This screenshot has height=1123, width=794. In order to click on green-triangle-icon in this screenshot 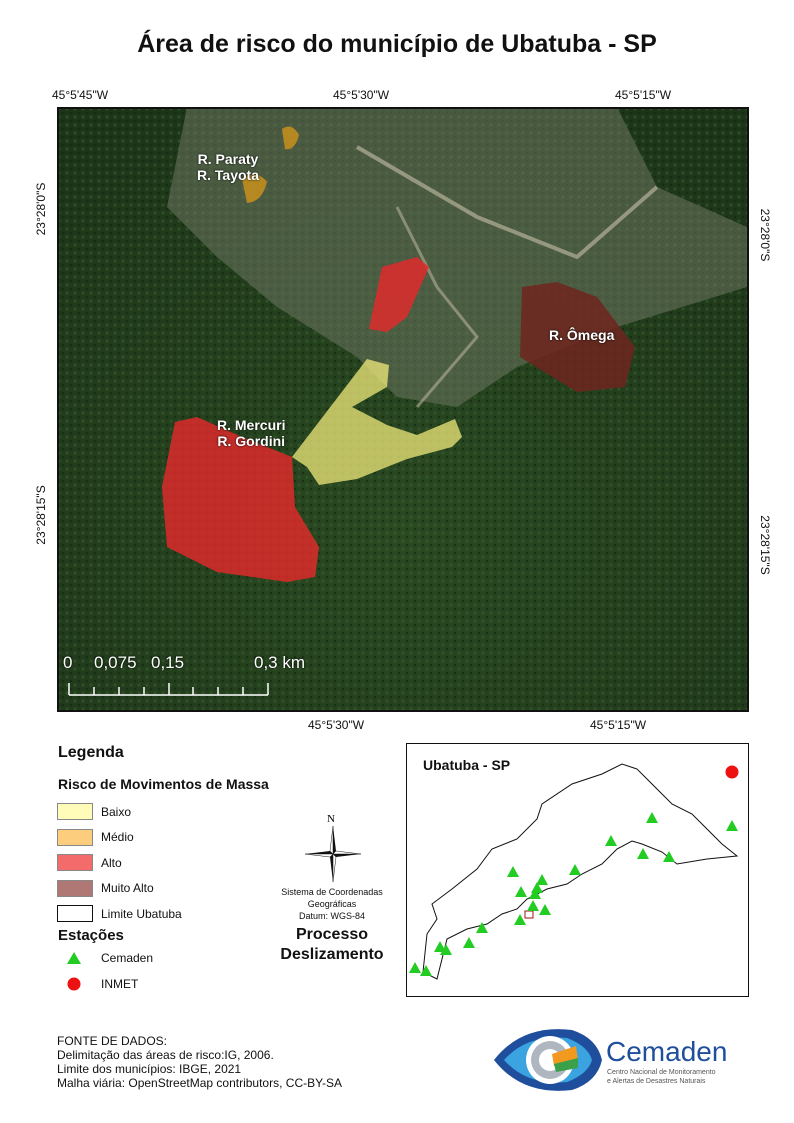, I will do `click(74, 958)`.